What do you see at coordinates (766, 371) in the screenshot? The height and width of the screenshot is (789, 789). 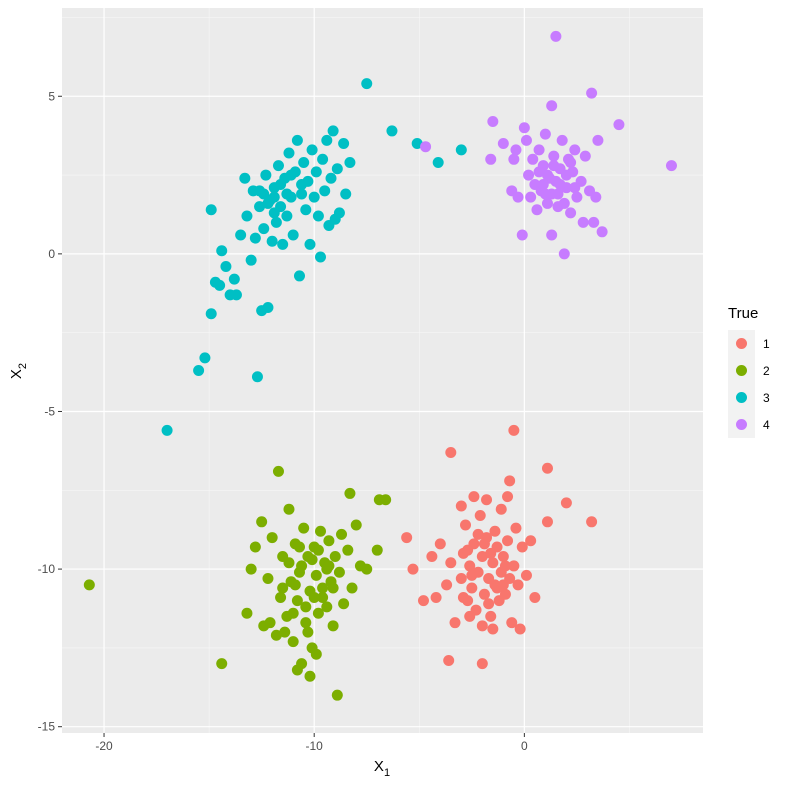 I see `legend-label-2: 2` at bounding box center [766, 371].